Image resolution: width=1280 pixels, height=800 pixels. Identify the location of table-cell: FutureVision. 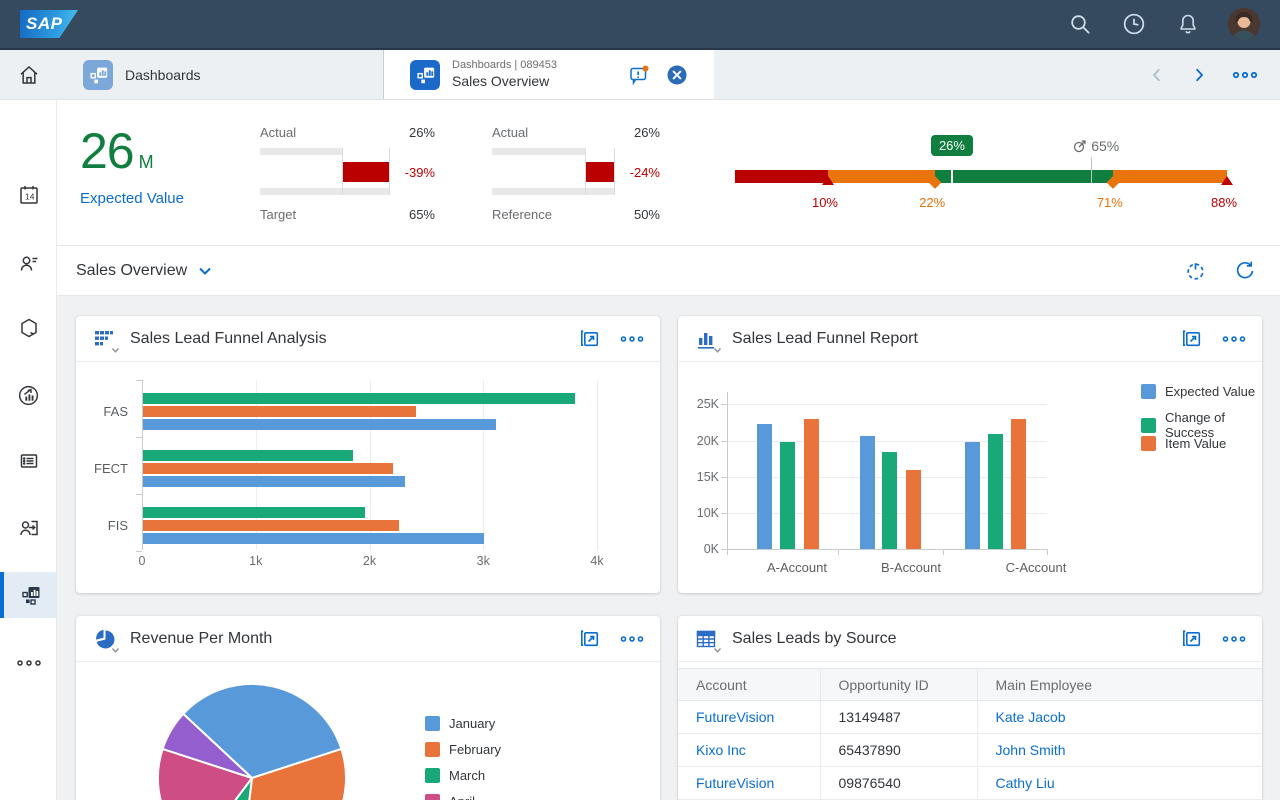
(749, 783).